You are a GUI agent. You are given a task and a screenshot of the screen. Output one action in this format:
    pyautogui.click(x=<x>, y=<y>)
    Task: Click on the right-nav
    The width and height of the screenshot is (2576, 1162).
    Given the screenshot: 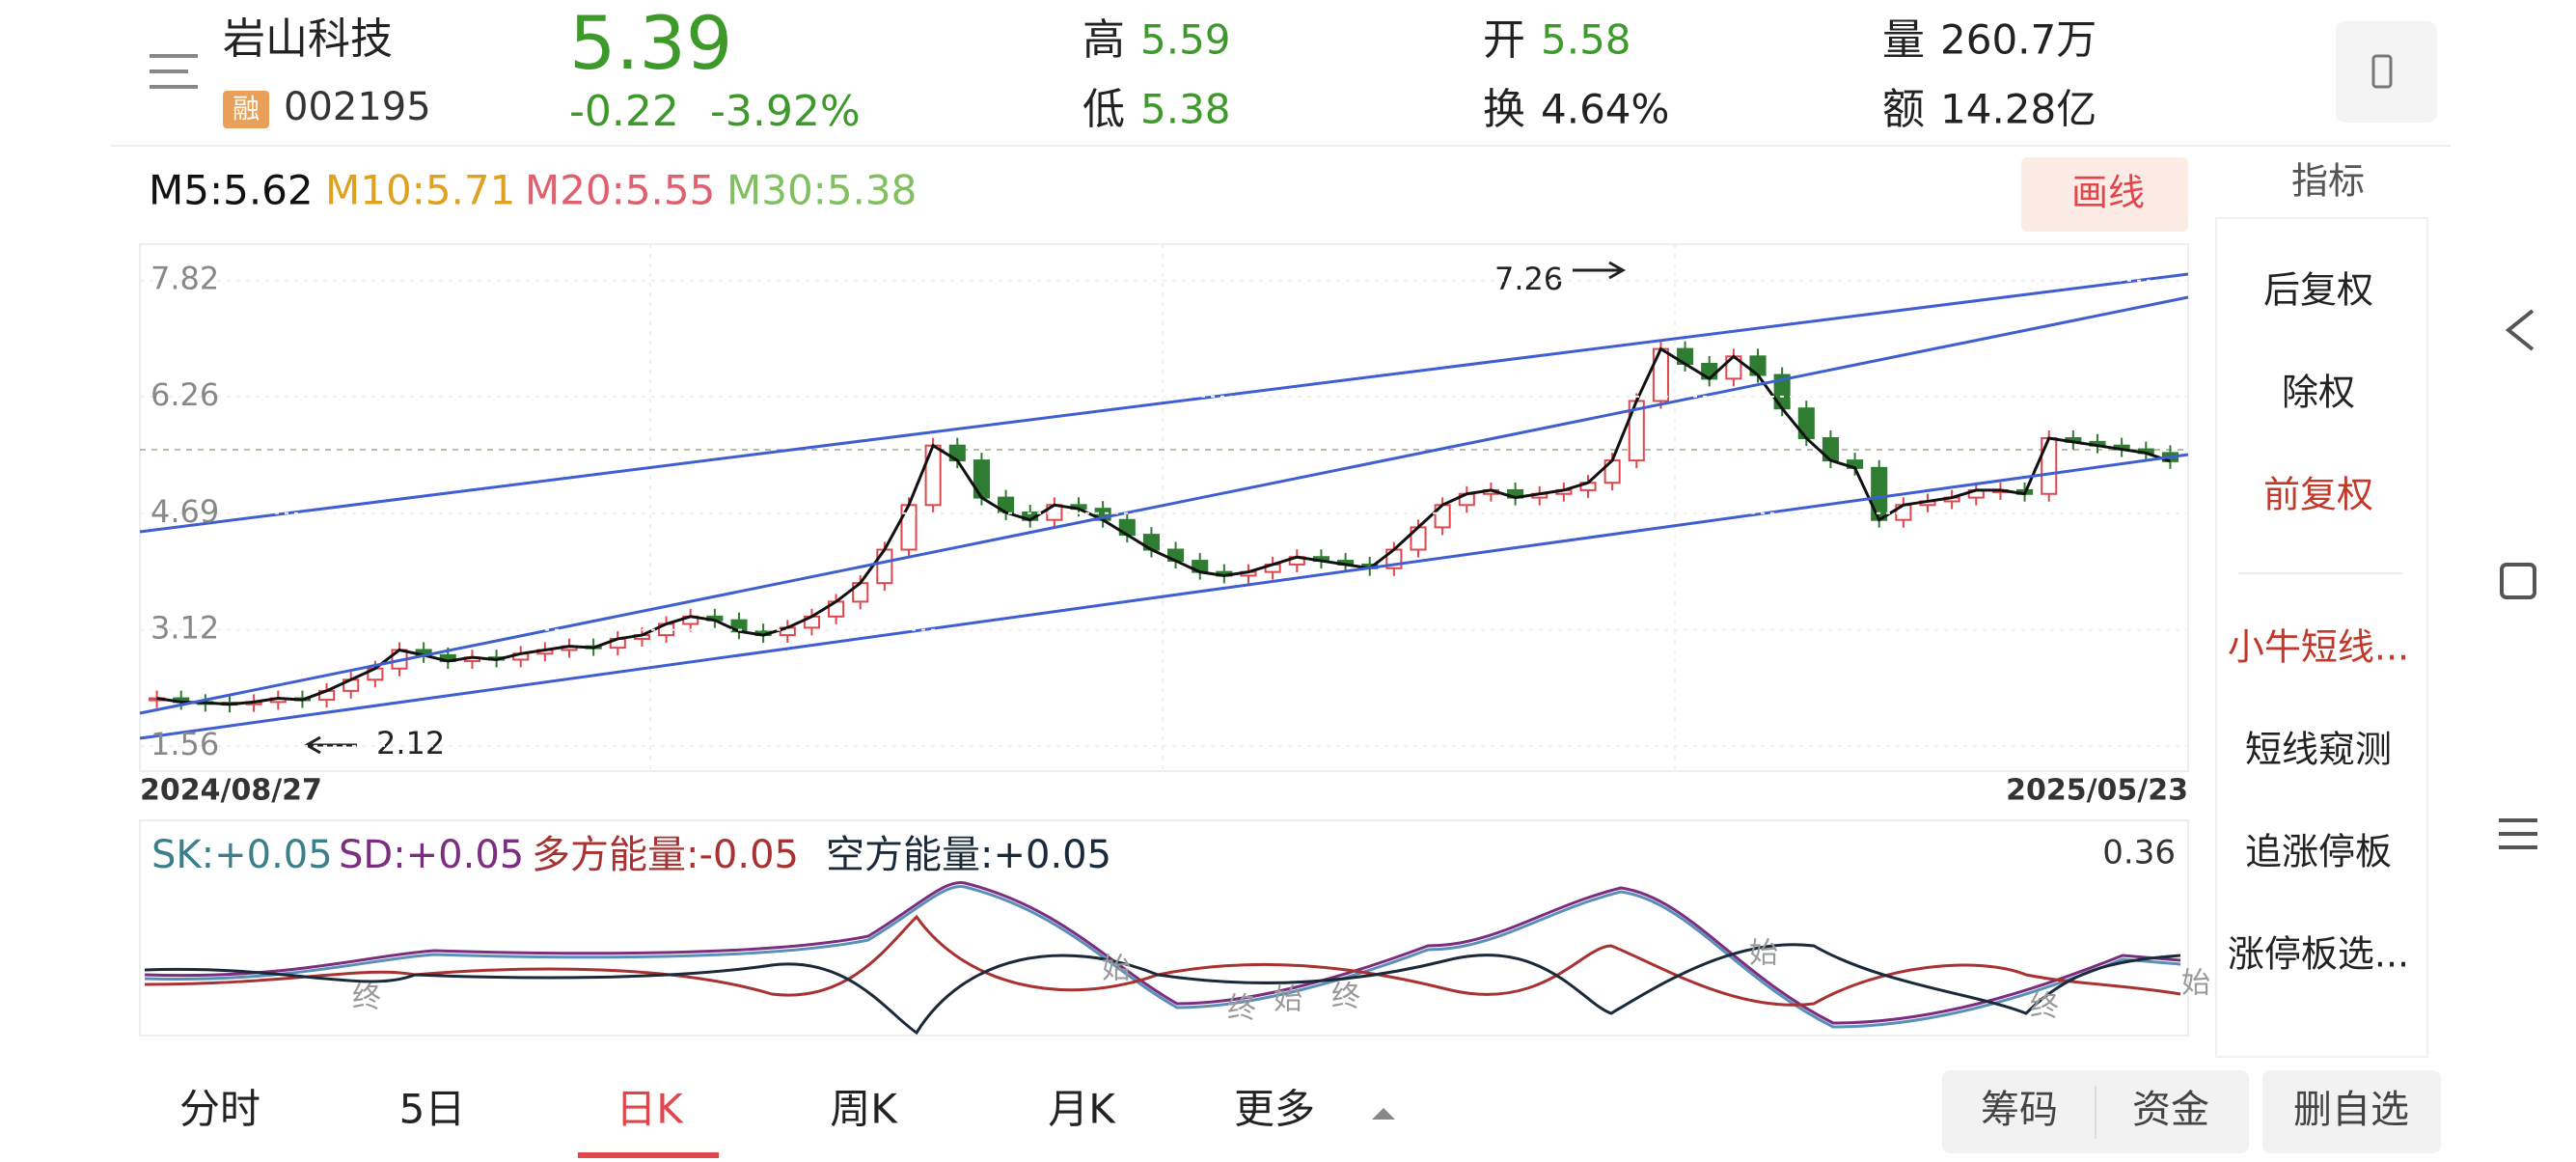 What is the action you would take?
    pyautogui.click(x=2518, y=579)
    